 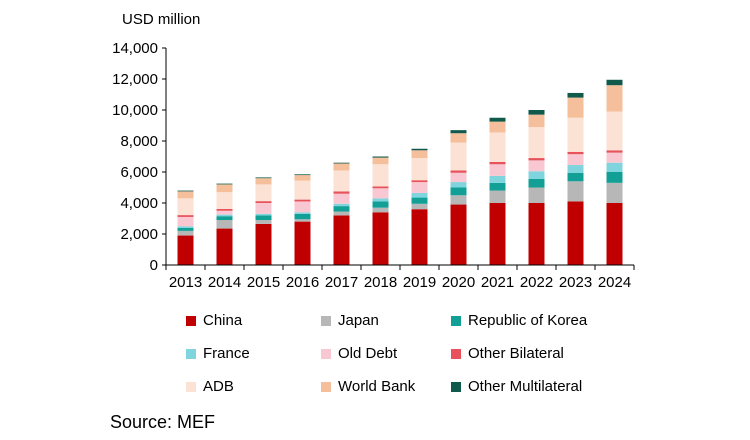 What do you see at coordinates (528, 320) in the screenshot?
I see `legend-label: Republic of Korea` at bounding box center [528, 320].